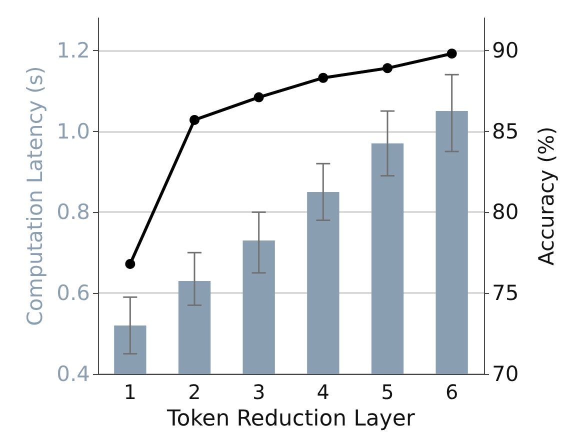 The height and width of the screenshot is (446, 582). Describe the element at coordinates (73, 50) in the screenshot. I see `y-tick-label: 1.2` at that location.